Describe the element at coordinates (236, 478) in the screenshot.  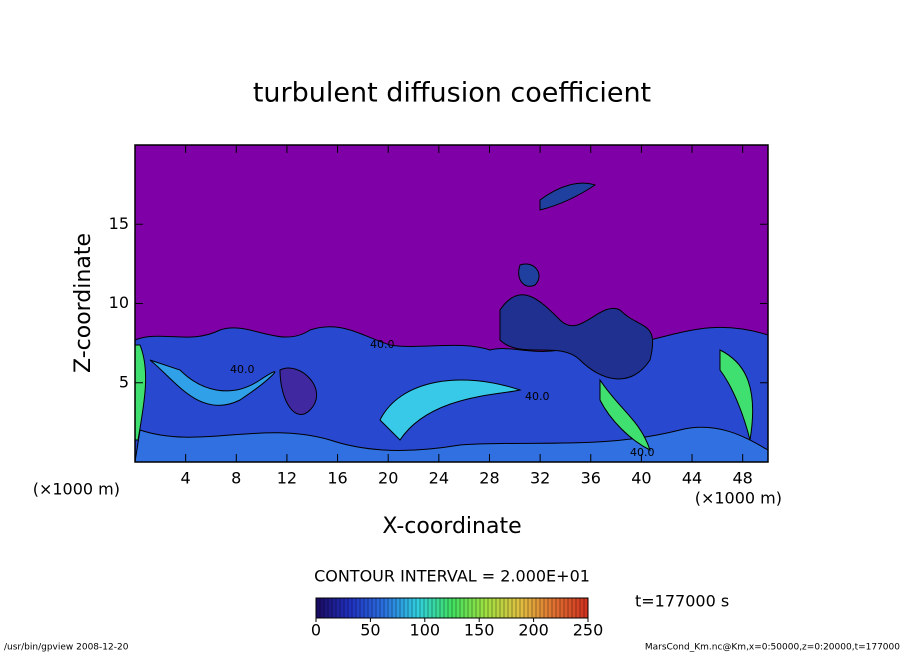
I see `x-tick-label: 8` at that location.